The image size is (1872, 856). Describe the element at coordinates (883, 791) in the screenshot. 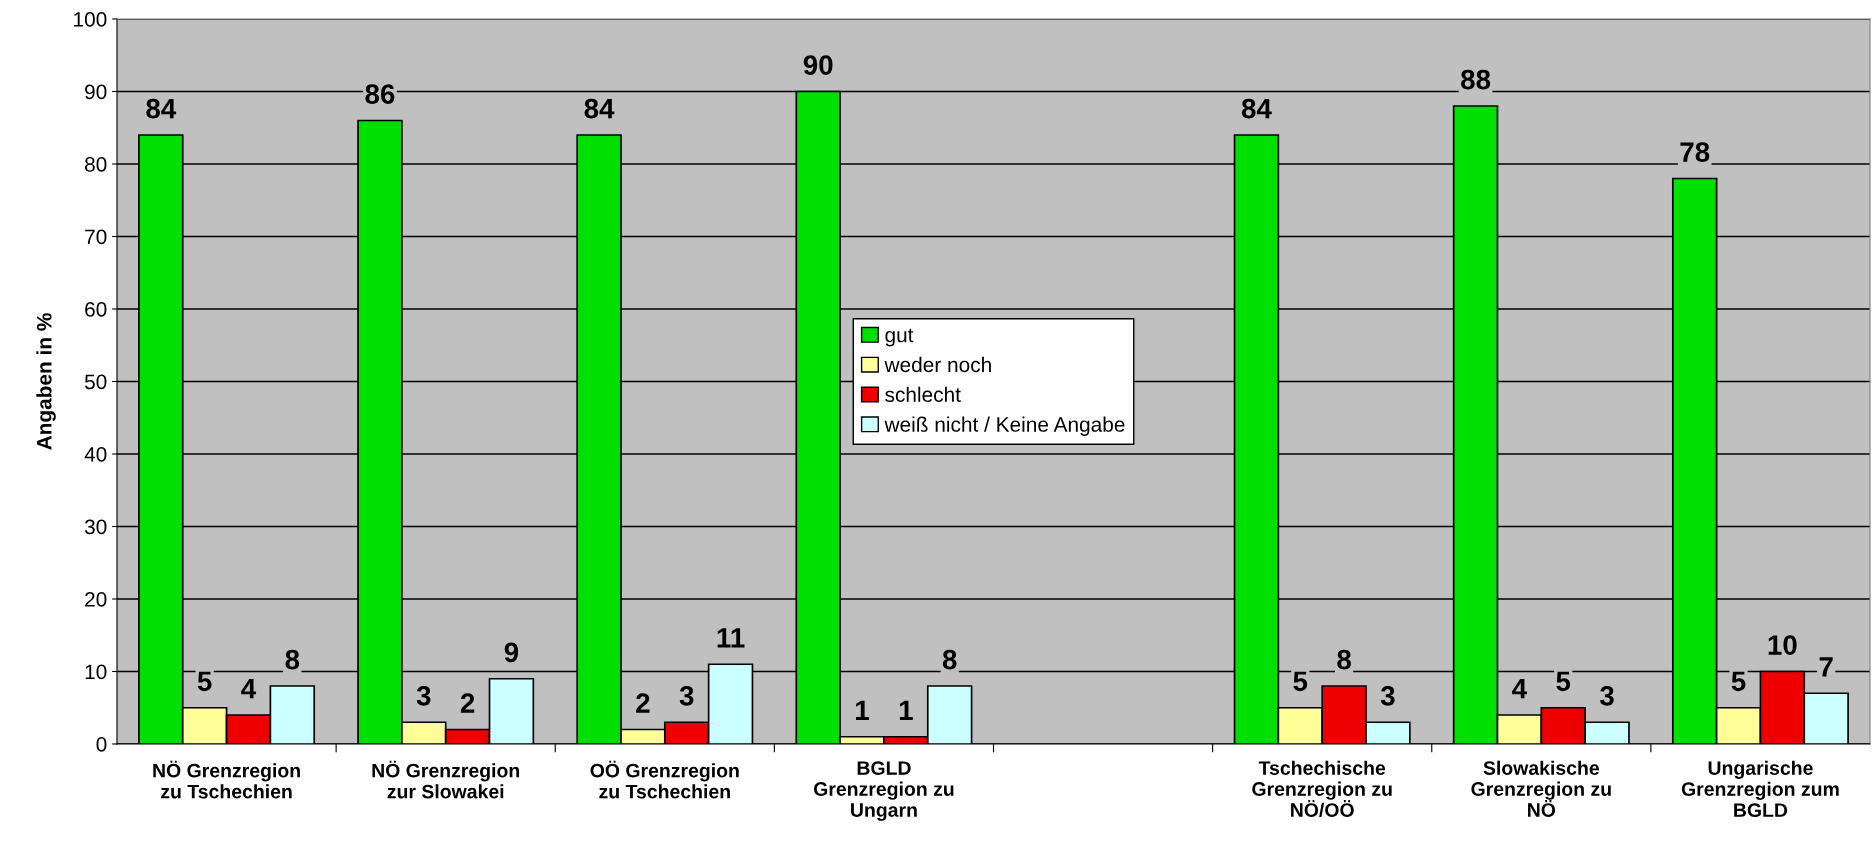

I see `x-tick-label: BGLD Grenzregion zu Ungarn` at that location.